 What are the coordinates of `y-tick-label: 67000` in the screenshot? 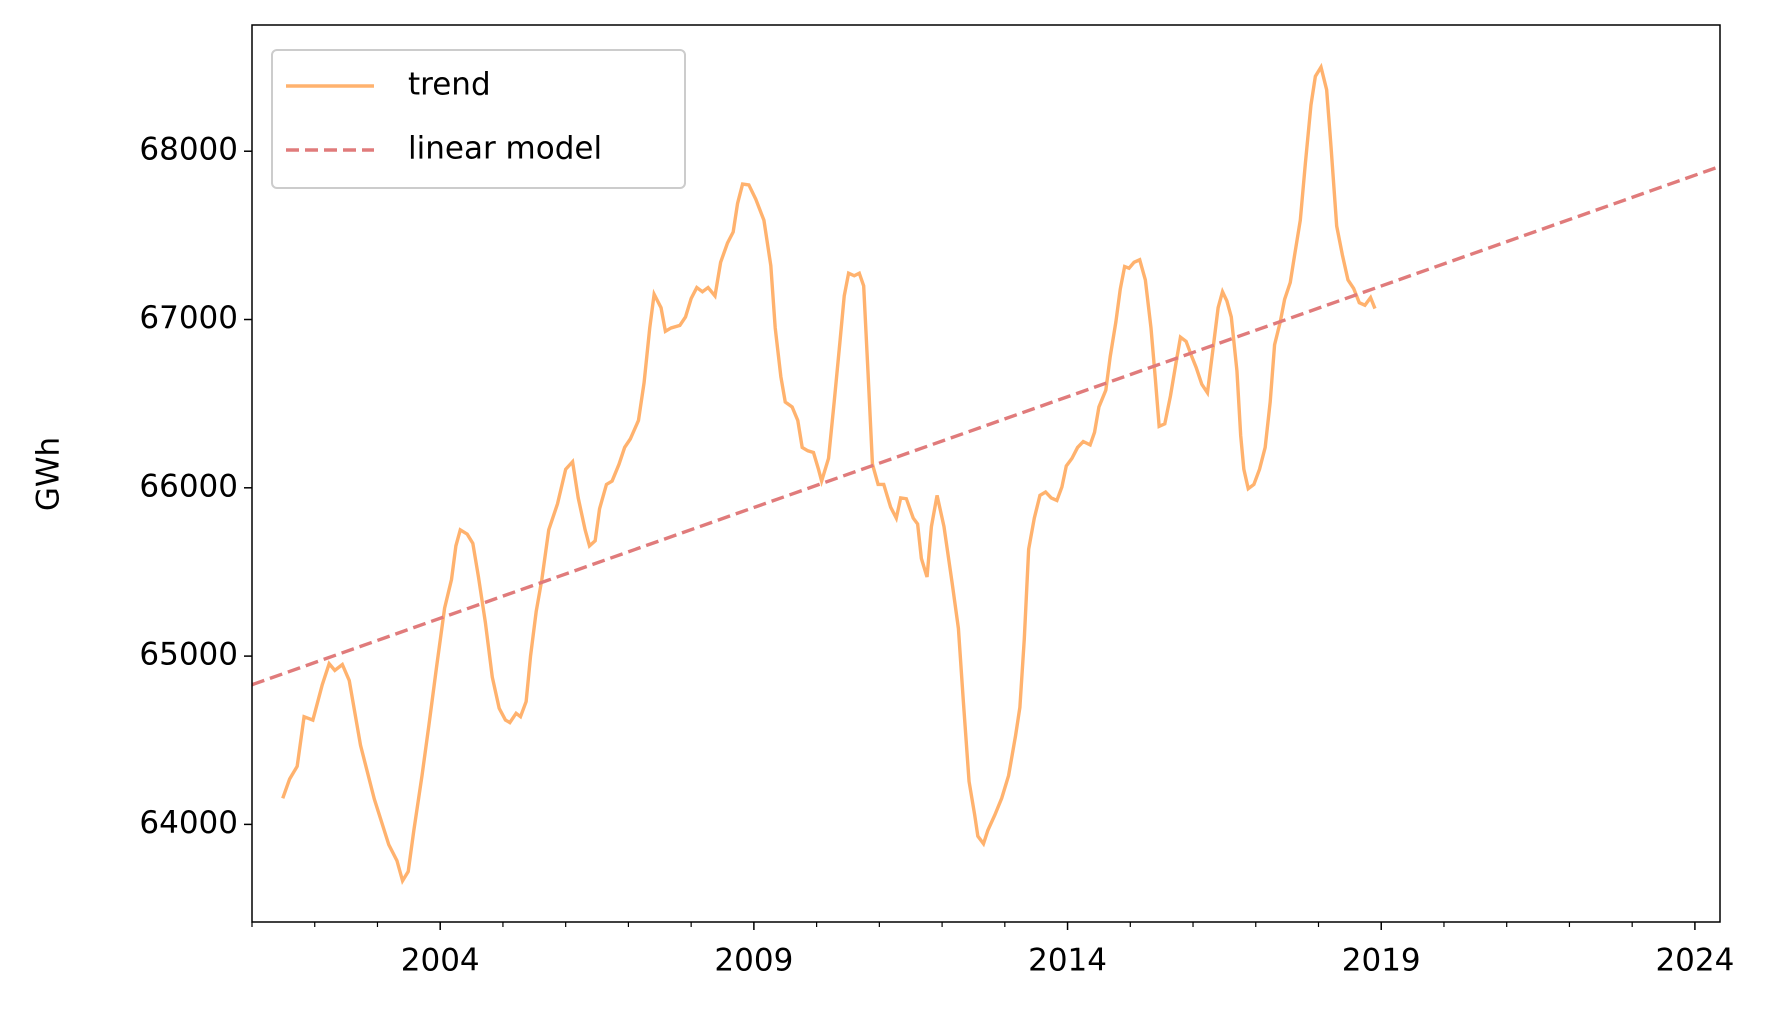 It's located at (188, 318).